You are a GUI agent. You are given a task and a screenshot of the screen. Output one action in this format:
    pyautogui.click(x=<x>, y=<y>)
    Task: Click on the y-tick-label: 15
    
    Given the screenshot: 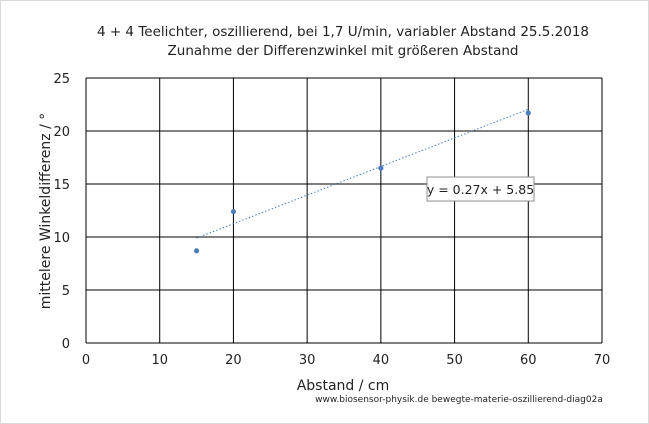 What is the action you would take?
    pyautogui.click(x=61, y=185)
    